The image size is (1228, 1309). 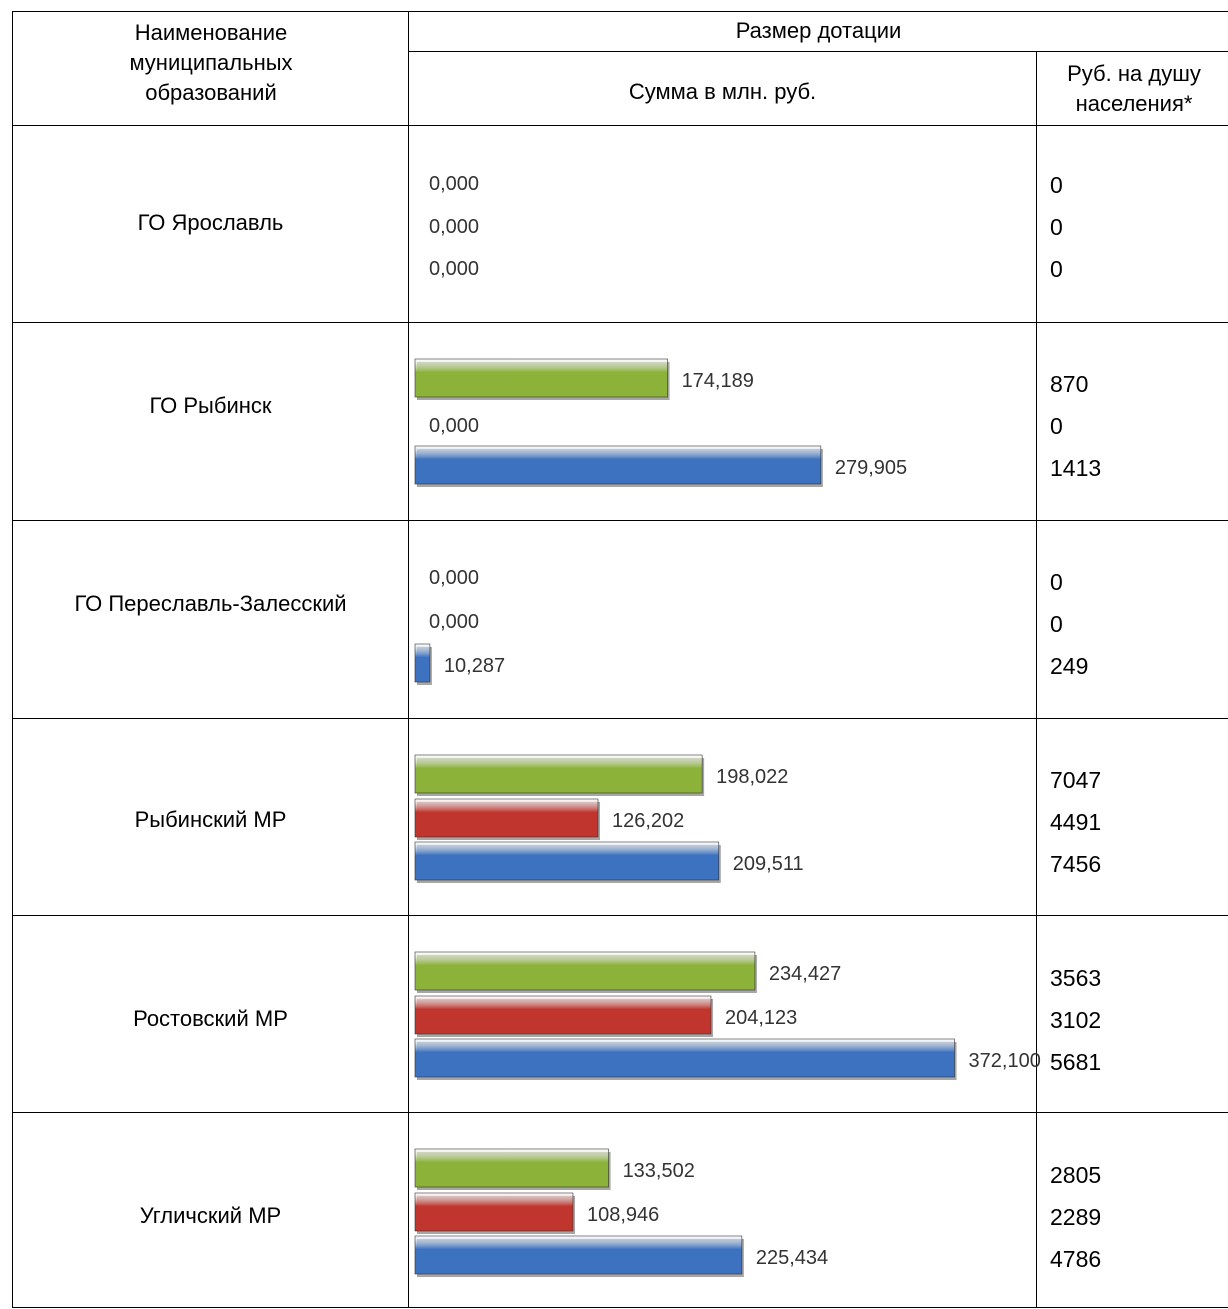 I want to click on per-capita-value: 2289, so click(x=1076, y=1217).